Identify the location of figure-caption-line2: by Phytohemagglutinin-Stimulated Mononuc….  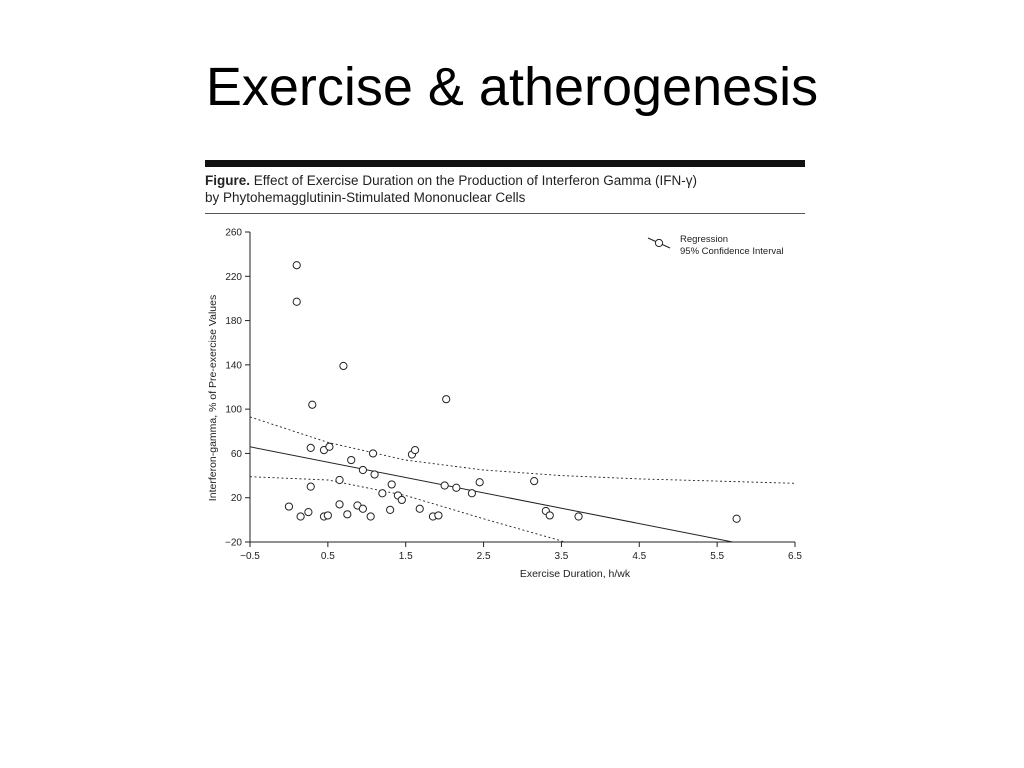
(365, 197).